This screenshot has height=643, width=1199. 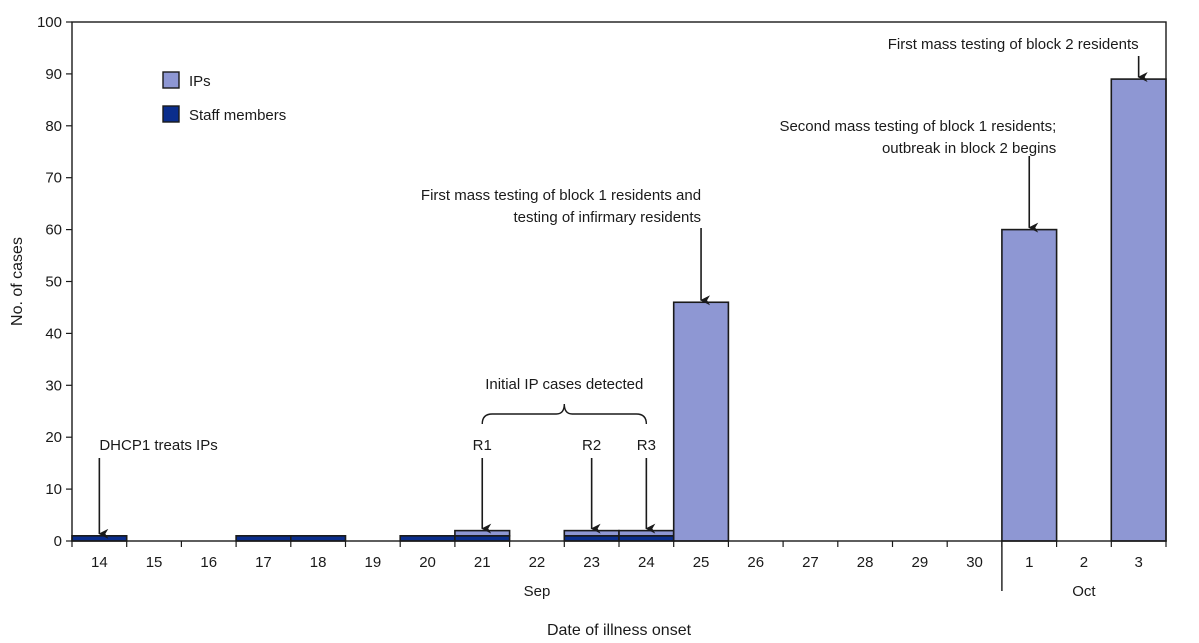 I want to click on annotation-dhcp1-line: DHCP1 treats IPs, so click(x=158, y=445).